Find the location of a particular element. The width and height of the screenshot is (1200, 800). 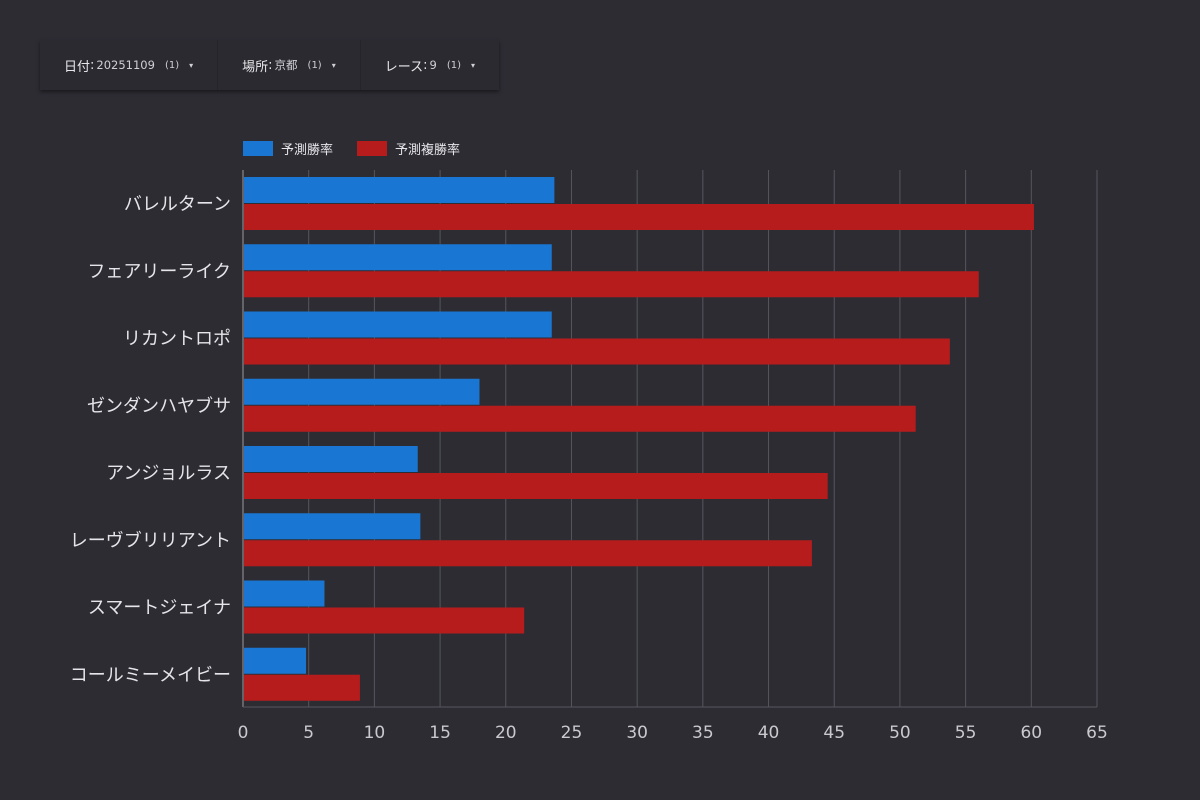

category-label-6: スマートジェイナ is located at coordinates (159, 608).